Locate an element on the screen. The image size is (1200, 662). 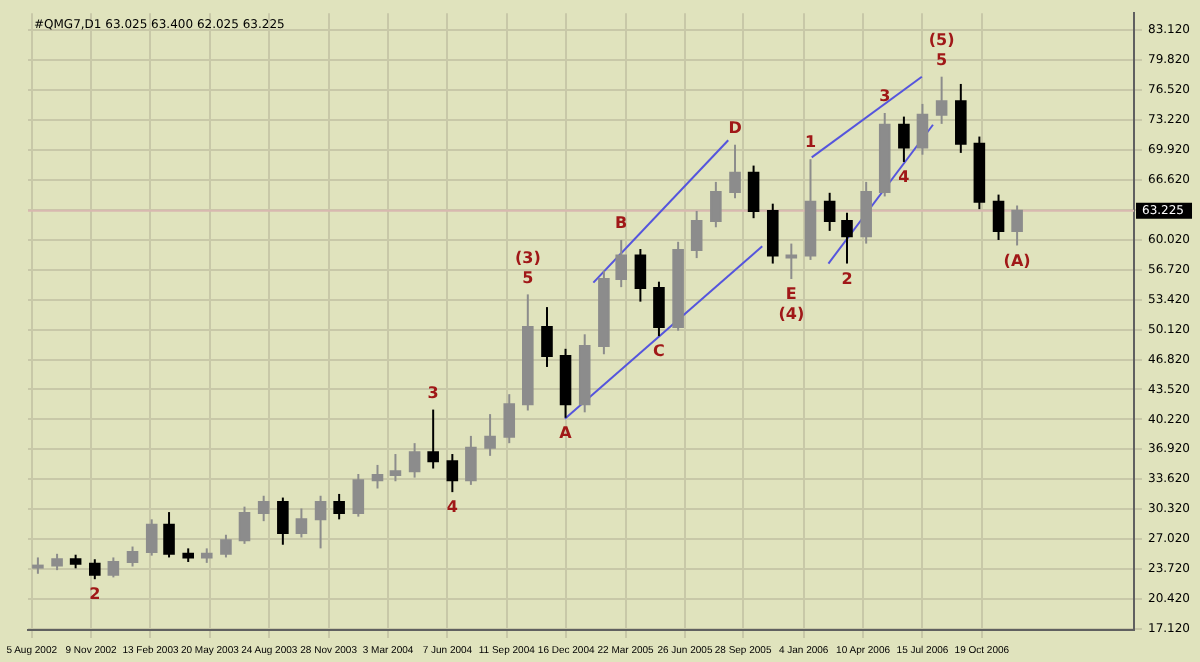
annotation: (5) is located at coordinates (941, 39).